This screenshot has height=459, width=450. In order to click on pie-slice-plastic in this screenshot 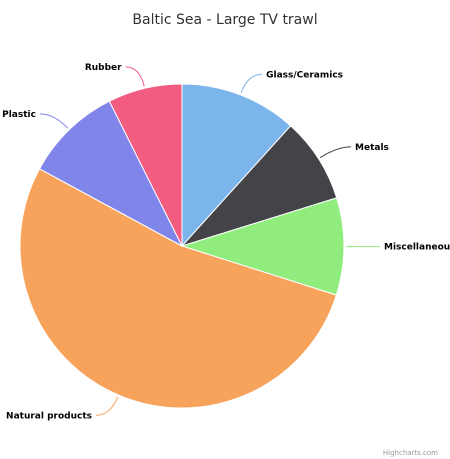, I will do `click(111, 174)`.